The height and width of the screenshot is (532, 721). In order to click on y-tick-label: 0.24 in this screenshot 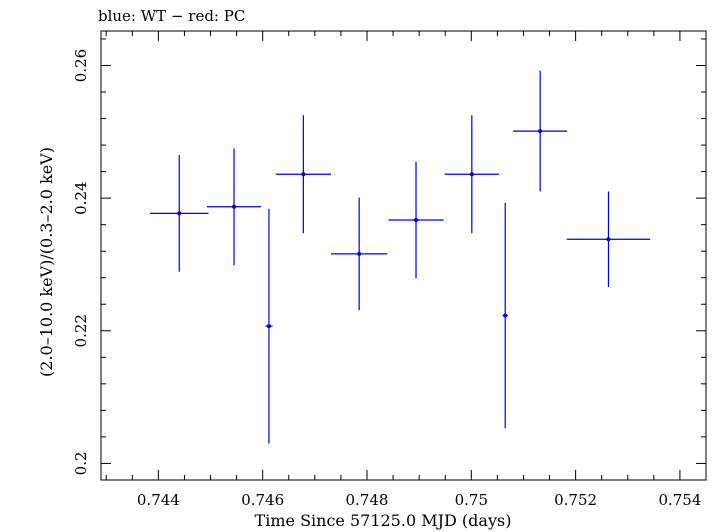, I will do `click(81, 197)`.